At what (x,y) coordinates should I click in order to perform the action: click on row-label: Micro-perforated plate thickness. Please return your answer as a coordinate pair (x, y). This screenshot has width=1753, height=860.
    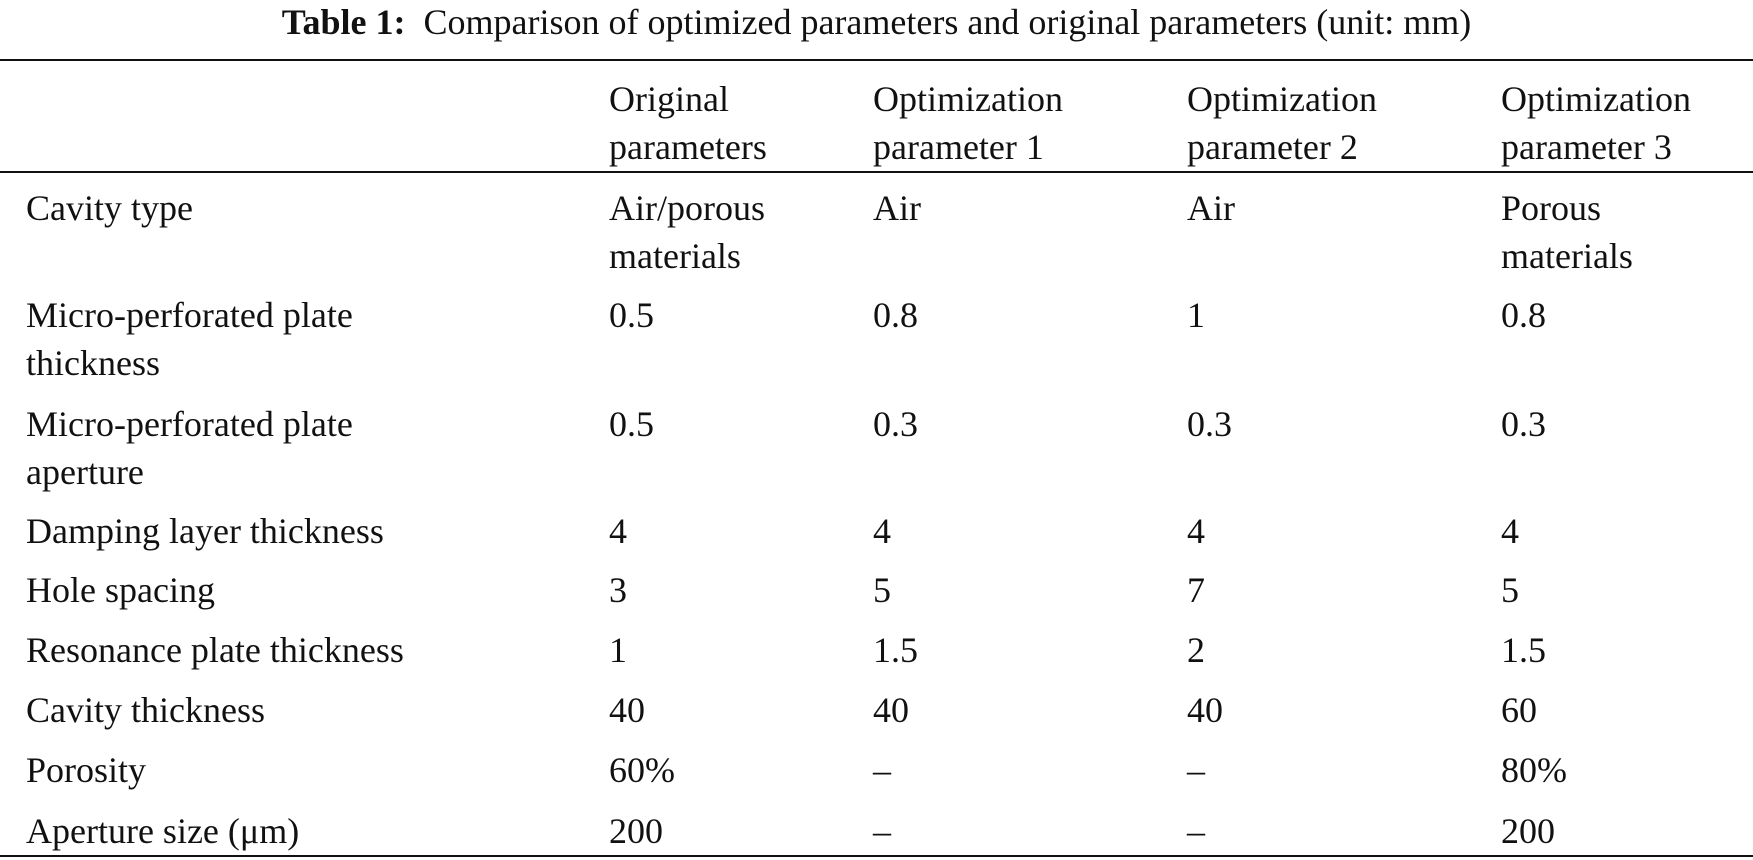
    Looking at the image, I should click on (189, 339).